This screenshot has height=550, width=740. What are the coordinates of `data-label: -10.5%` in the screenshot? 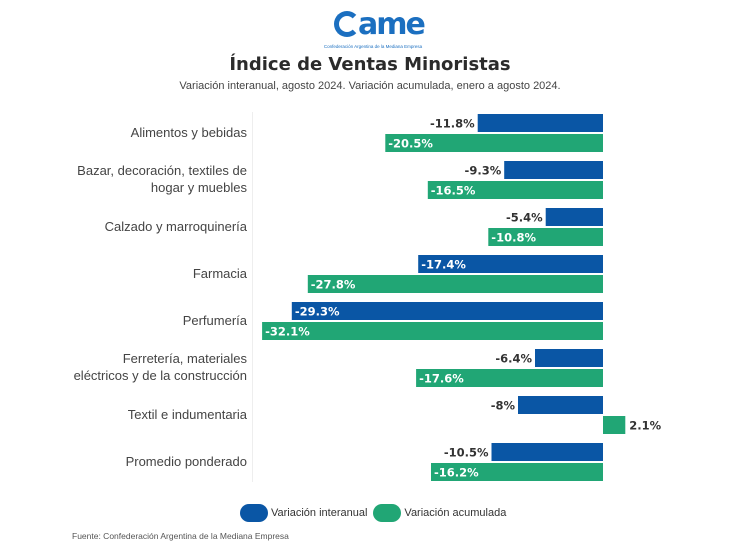 It's located at (466, 453).